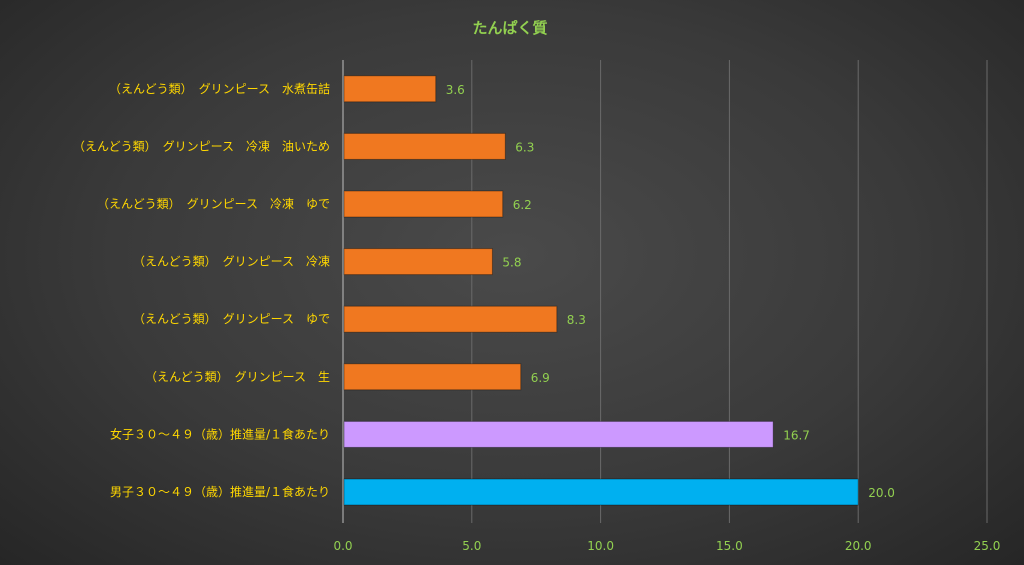  I want to click on category-label: （えんどう類） グリンピース ゆで, so click(231, 319).